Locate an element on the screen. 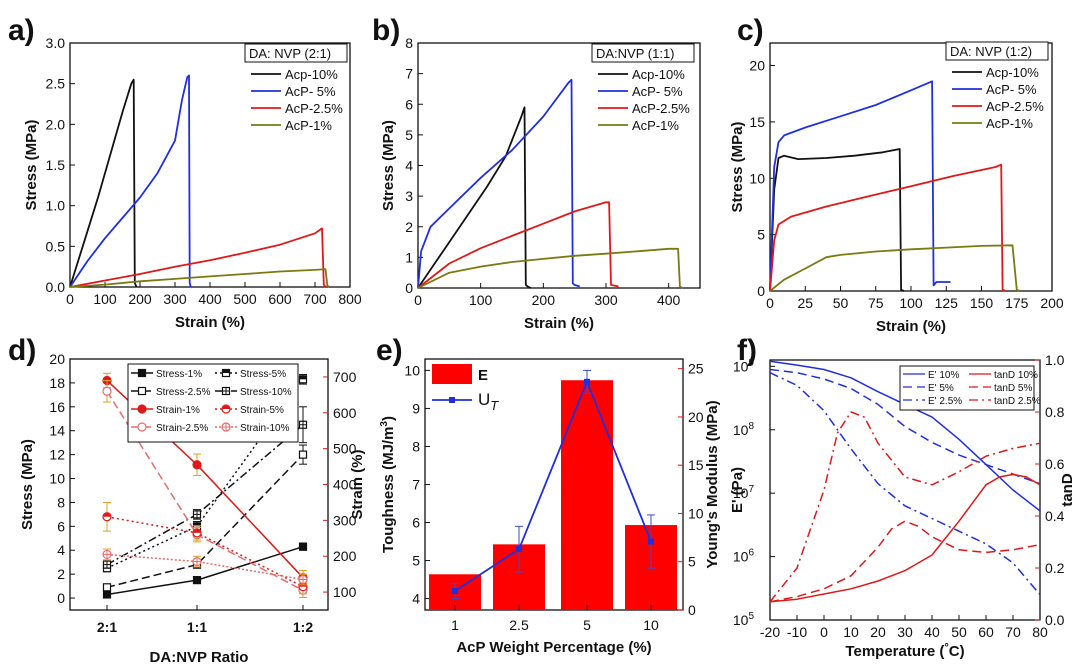  y-tick-label: 7 is located at coordinates (409, 74).